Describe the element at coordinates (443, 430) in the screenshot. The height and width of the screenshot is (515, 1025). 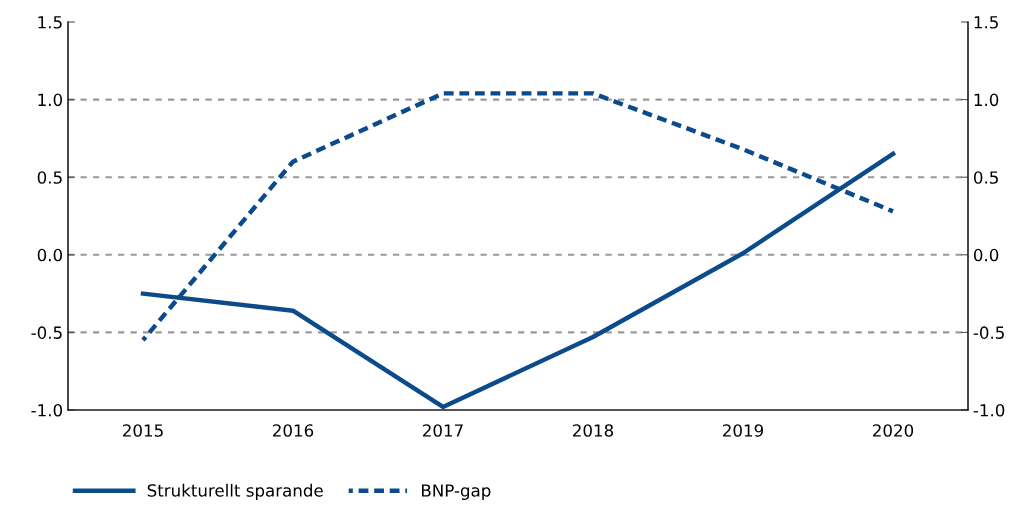
I see `x-tick-label: 2017` at that location.